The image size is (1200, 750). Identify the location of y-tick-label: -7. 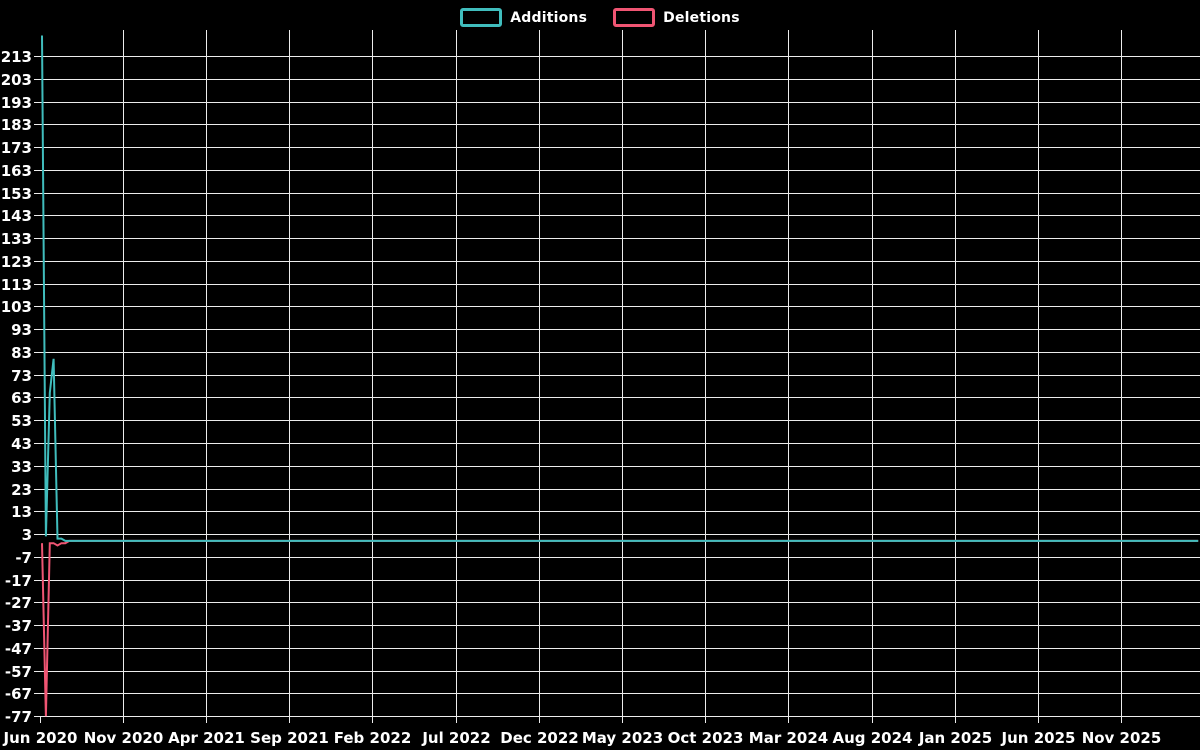
(23, 558).